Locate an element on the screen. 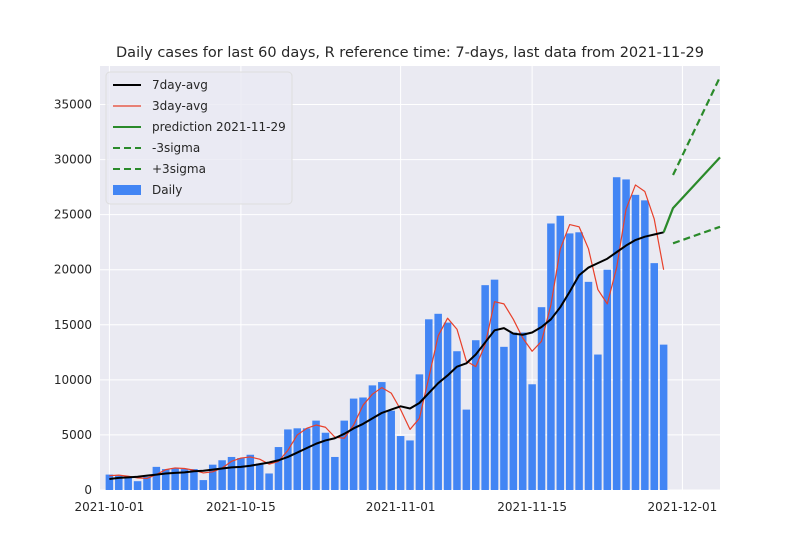 This screenshot has width=800, height=550. y-tick-label: 20000 is located at coordinates (73, 270).